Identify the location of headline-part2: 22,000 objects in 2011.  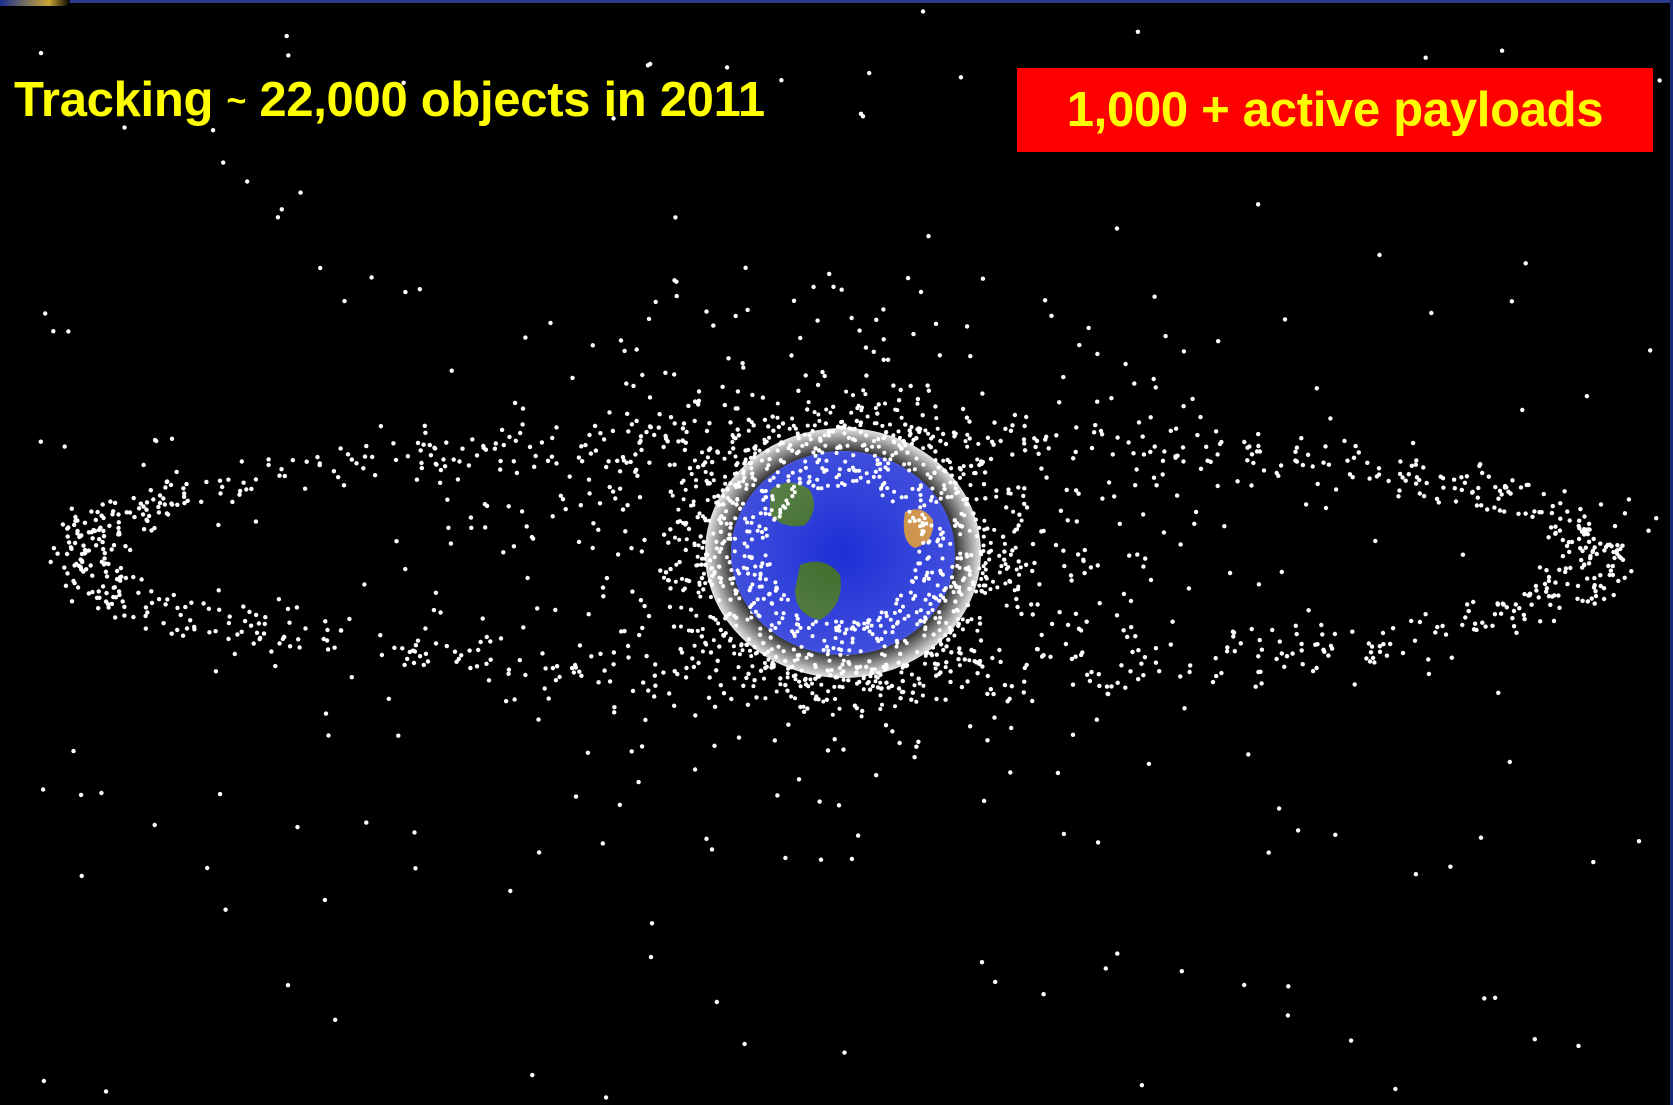
(505, 100).